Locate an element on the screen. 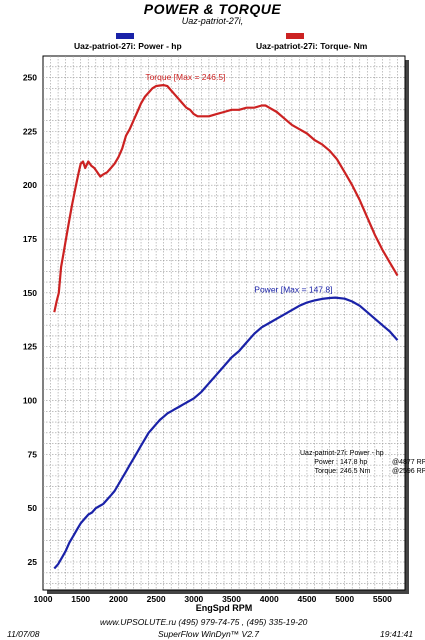 This screenshot has height=640, width=425. power-legend-label: Uaz-patriot-27i: Power - hp is located at coordinates (128, 46).